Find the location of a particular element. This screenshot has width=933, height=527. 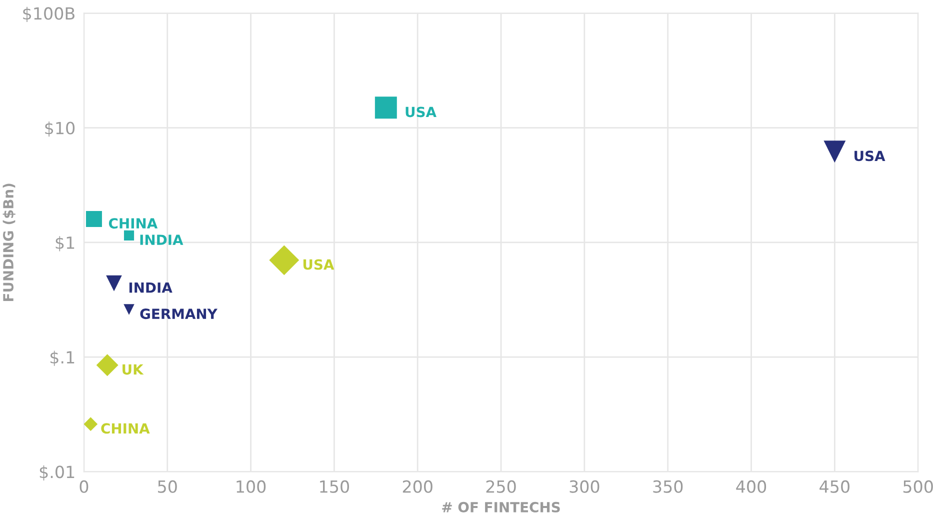

x-tick-label: 500 is located at coordinates (918, 486).